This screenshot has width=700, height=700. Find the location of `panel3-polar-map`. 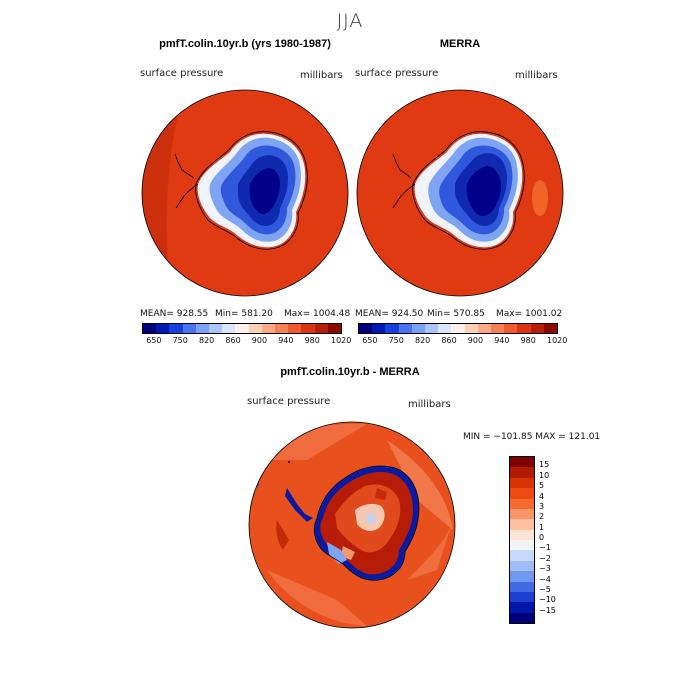

panel3-polar-map is located at coordinates (352, 525).